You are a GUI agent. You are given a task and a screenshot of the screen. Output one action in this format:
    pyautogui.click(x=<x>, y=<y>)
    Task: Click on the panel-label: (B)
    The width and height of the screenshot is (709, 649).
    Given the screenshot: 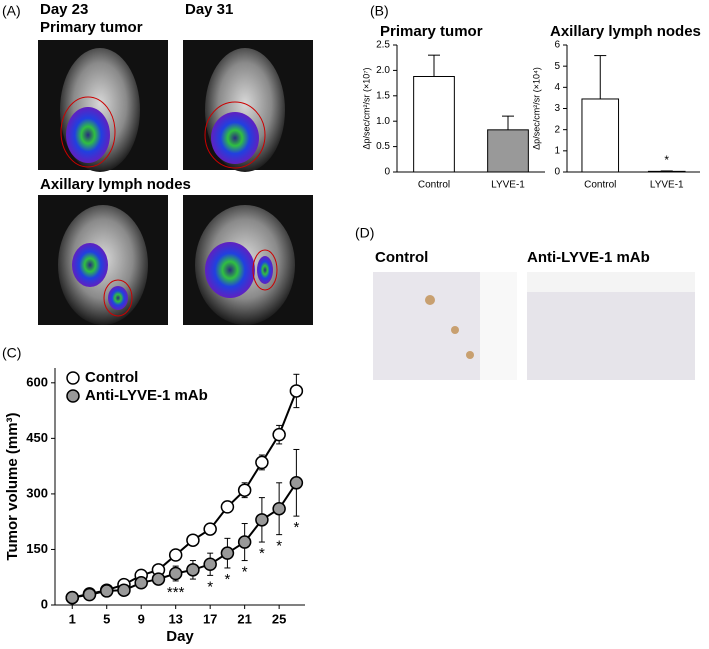 What is the action you would take?
    pyautogui.click(x=379, y=11)
    